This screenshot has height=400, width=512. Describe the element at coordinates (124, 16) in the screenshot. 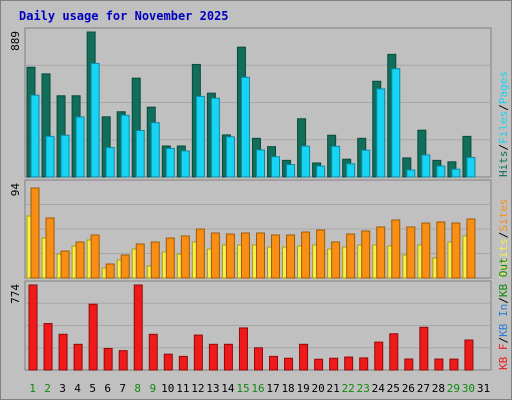

I see `chart-title: Daily usage for November 2025` at that location.